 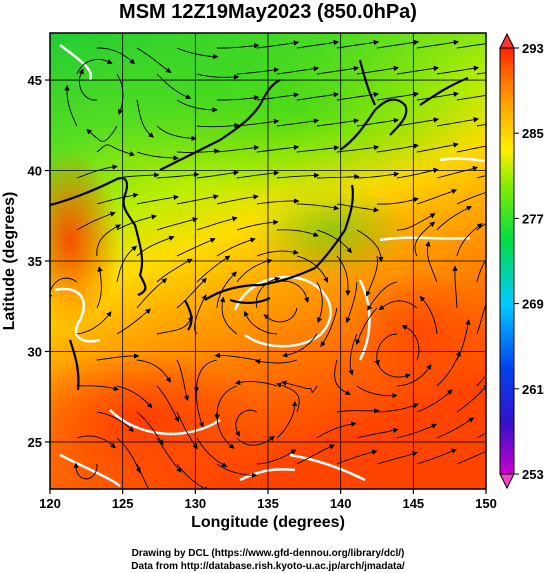 I want to click on colorbar-tick-label-1: 261, so click(x=533, y=389).